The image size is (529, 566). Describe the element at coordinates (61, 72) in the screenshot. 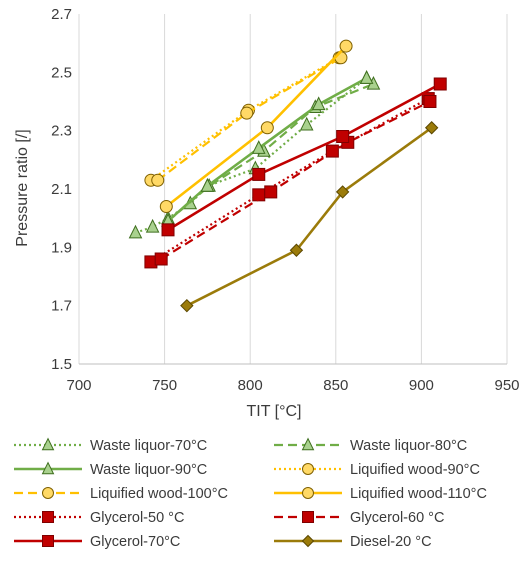

I see `y-tick-label: 2.5` at that location.